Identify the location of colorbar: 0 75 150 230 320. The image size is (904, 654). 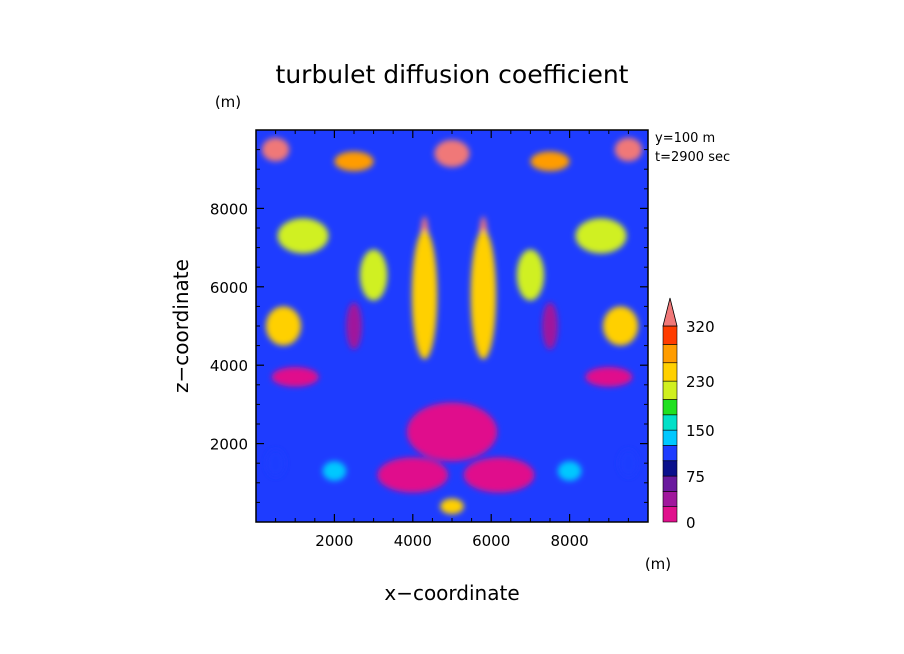
(688, 414).